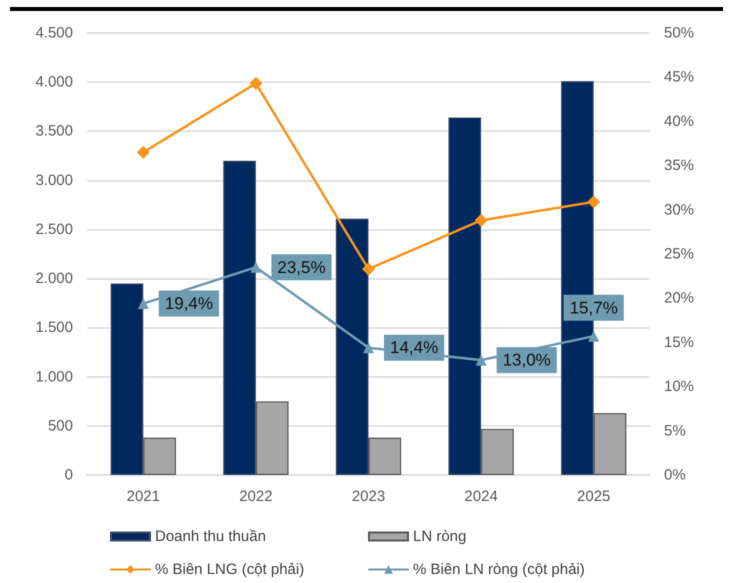 The image size is (735, 583). What do you see at coordinates (54, 279) in the screenshot?
I see `y-tick-label: 2.000` at bounding box center [54, 279].